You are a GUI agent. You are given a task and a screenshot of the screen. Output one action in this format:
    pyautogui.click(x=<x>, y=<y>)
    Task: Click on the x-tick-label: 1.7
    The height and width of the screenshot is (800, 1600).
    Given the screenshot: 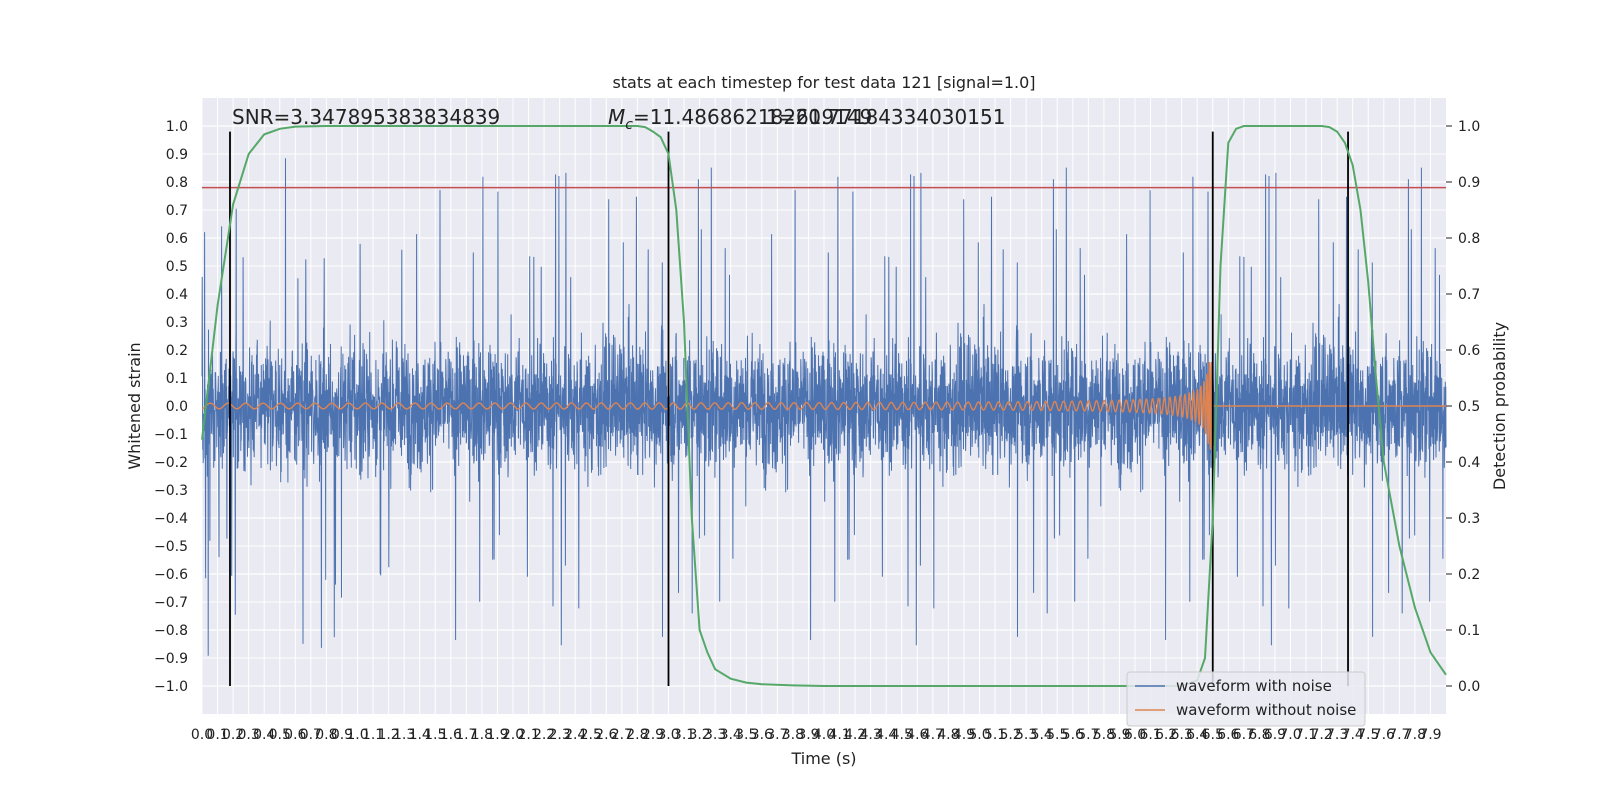 What is the action you would take?
    pyautogui.click(x=466, y=735)
    